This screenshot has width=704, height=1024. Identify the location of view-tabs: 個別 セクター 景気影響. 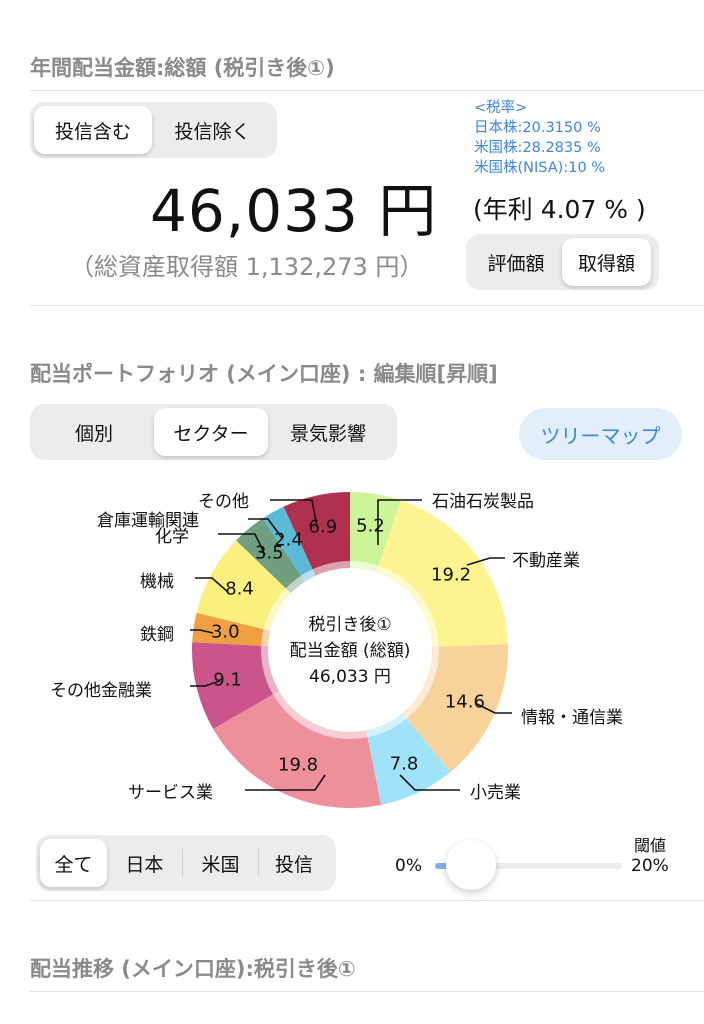
(213, 432).